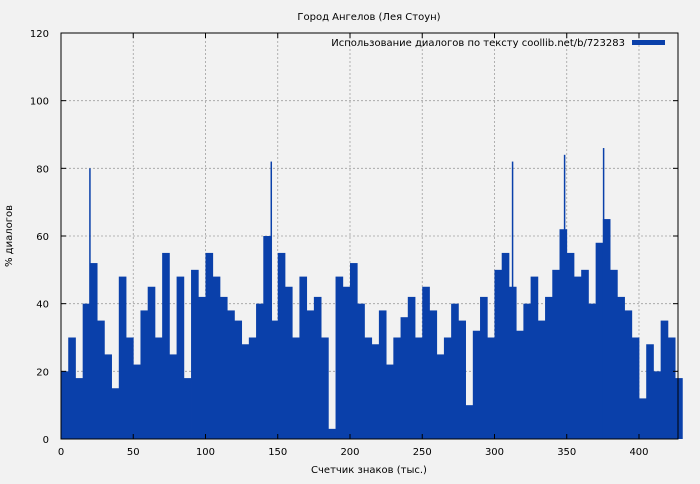 This screenshot has height=484, width=700. I want to click on y-tick-label: 80, so click(42, 169).